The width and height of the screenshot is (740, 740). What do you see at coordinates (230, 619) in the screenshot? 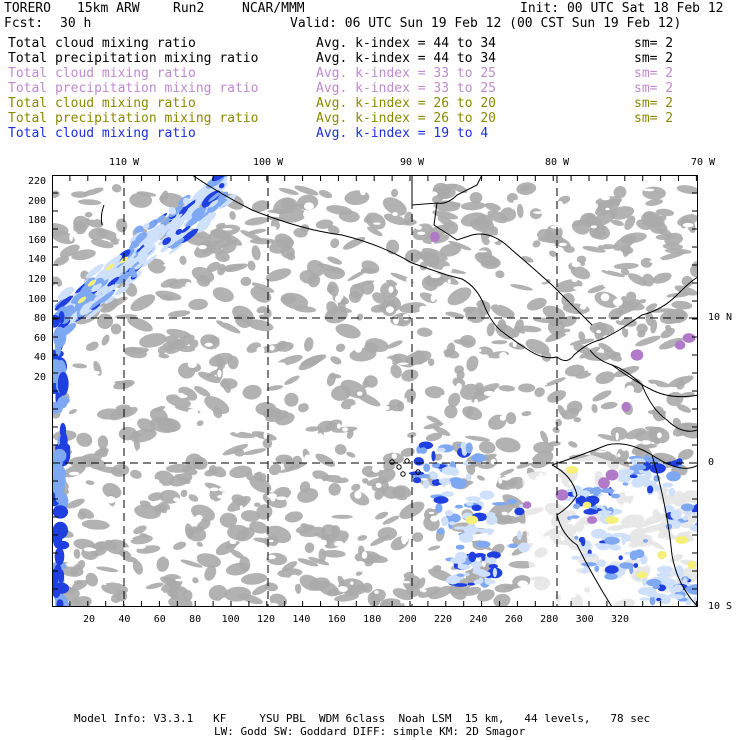
I see `bottom-axis-label: 100` at bounding box center [230, 619].